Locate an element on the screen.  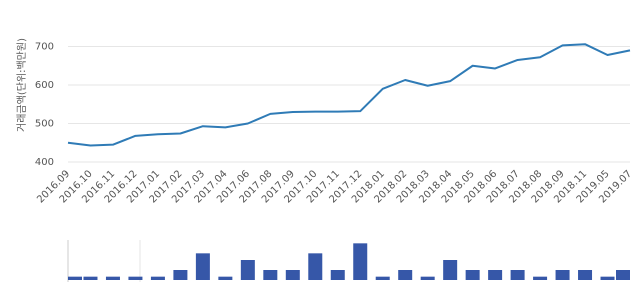
y-axis-label: 거래금액(단위:백만원) is located at coordinates (21, 85).